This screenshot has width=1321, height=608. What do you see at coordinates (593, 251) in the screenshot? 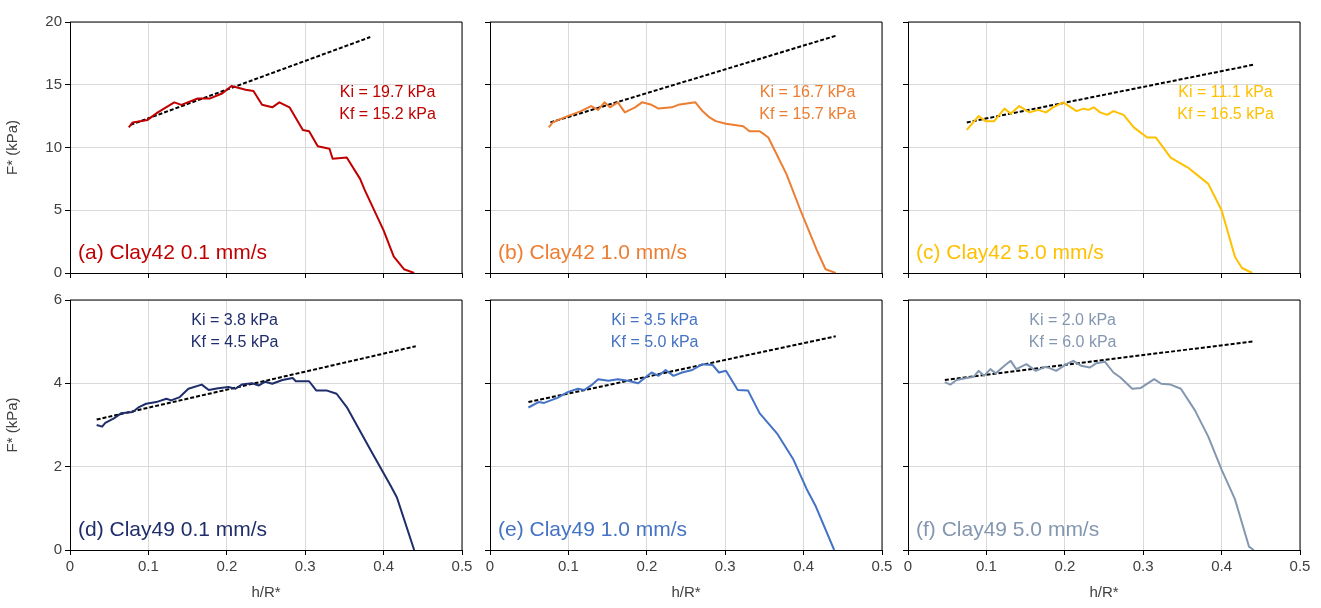
I see `annotation: (b) Clay42 1.0 mm/s` at bounding box center [593, 251].